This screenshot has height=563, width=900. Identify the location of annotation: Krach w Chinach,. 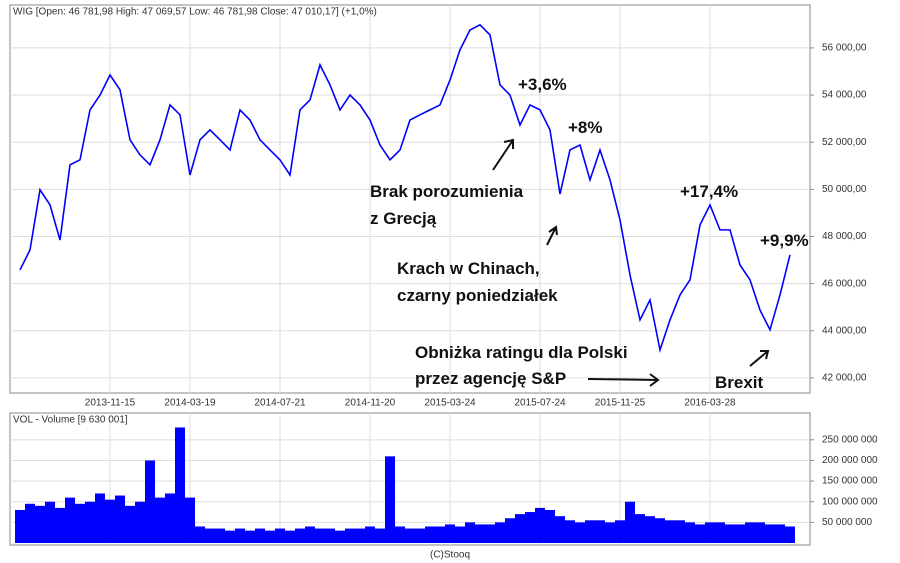
(468, 268).